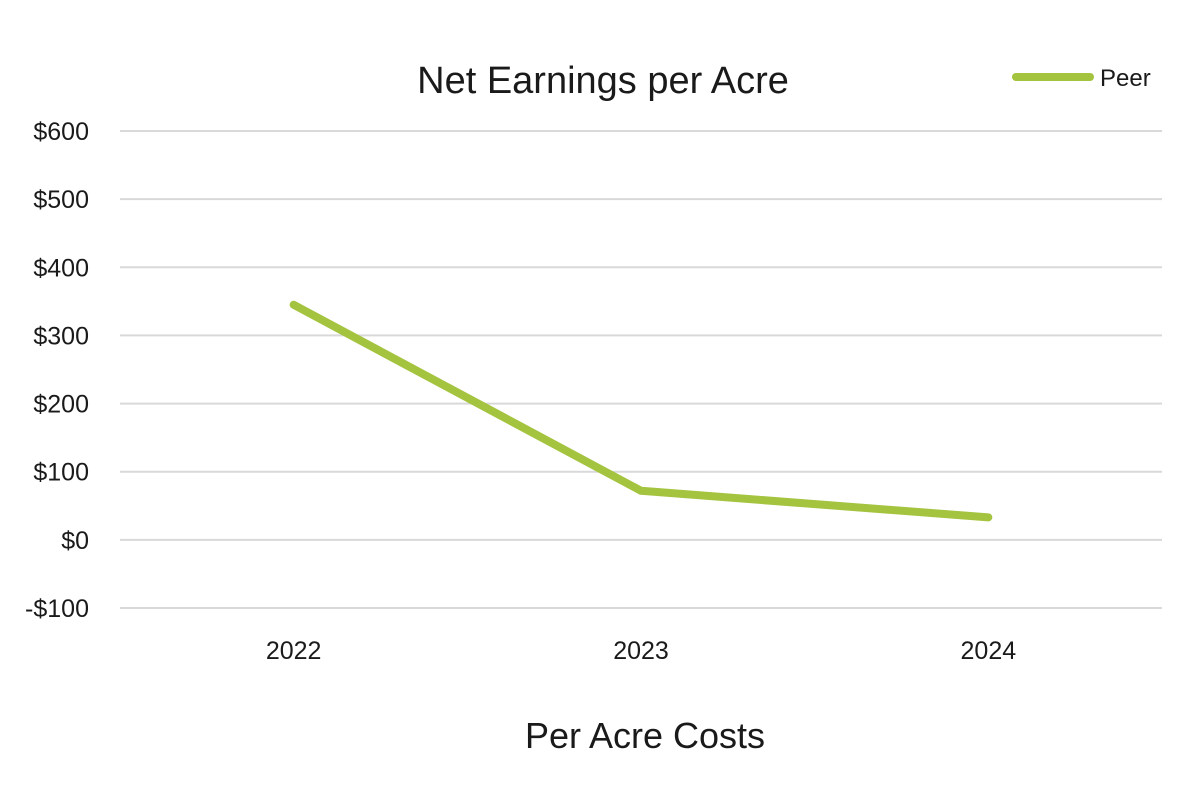  What do you see at coordinates (61, 336) in the screenshot?
I see `y-tick-label: $300` at bounding box center [61, 336].